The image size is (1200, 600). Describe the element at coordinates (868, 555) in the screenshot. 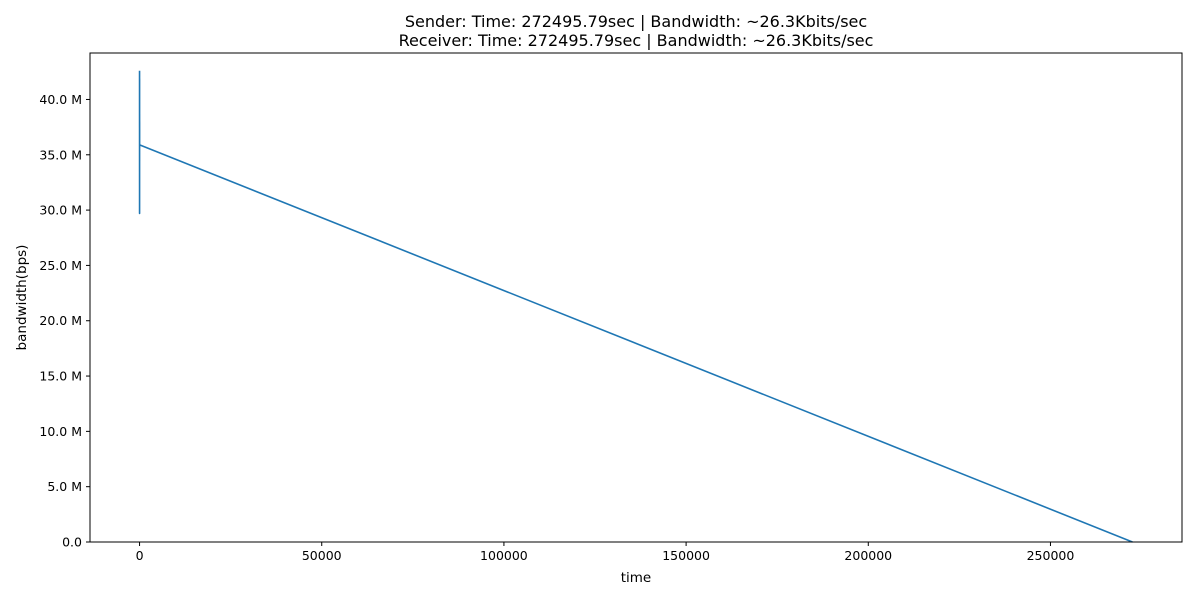

I see `x-tick-label: 200000` at that location.